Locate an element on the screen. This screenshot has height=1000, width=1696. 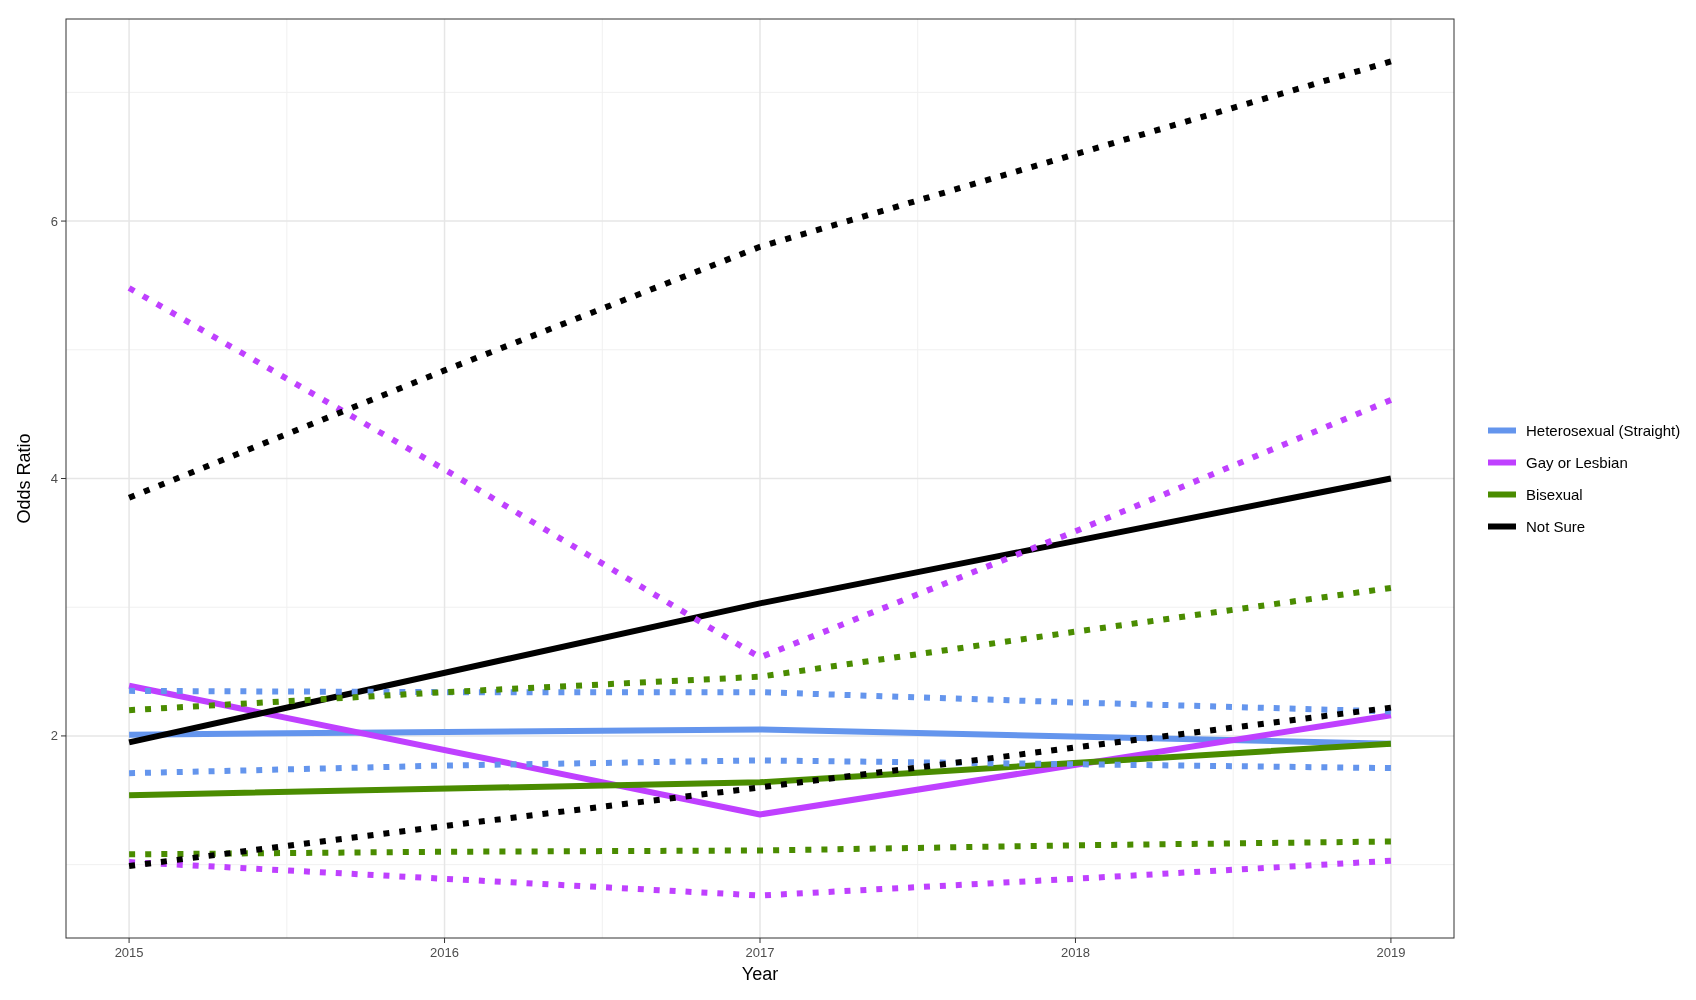
x-tick-label: 2019 is located at coordinates (1391, 952).